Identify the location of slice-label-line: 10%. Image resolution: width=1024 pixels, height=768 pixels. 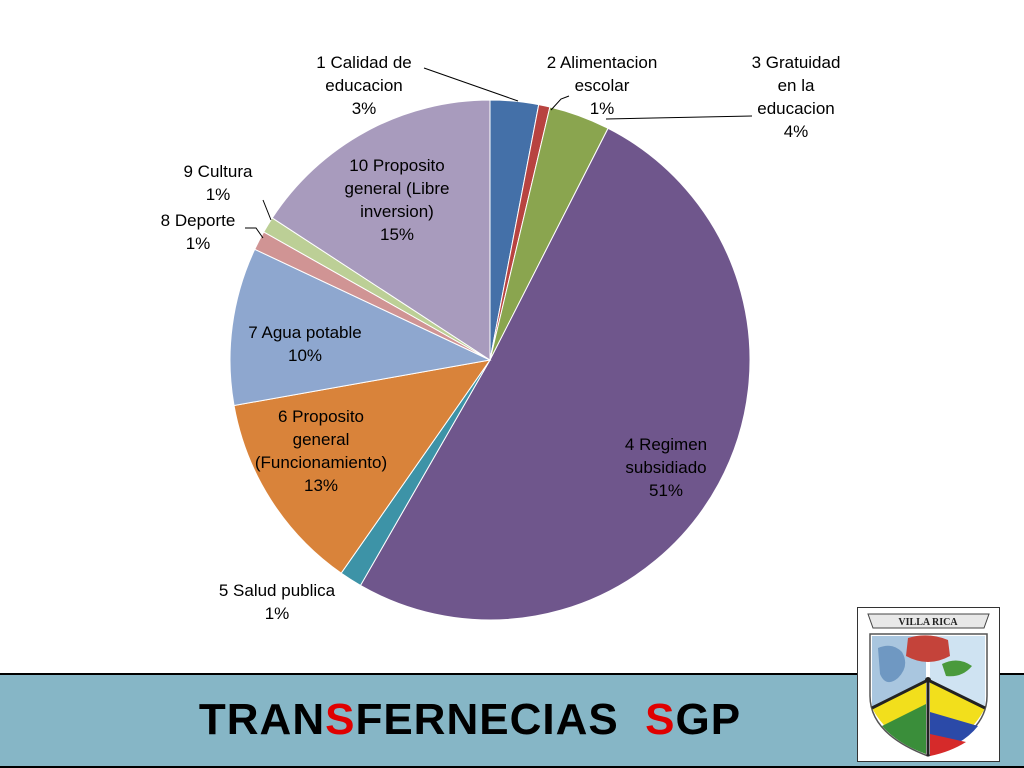
(305, 355).